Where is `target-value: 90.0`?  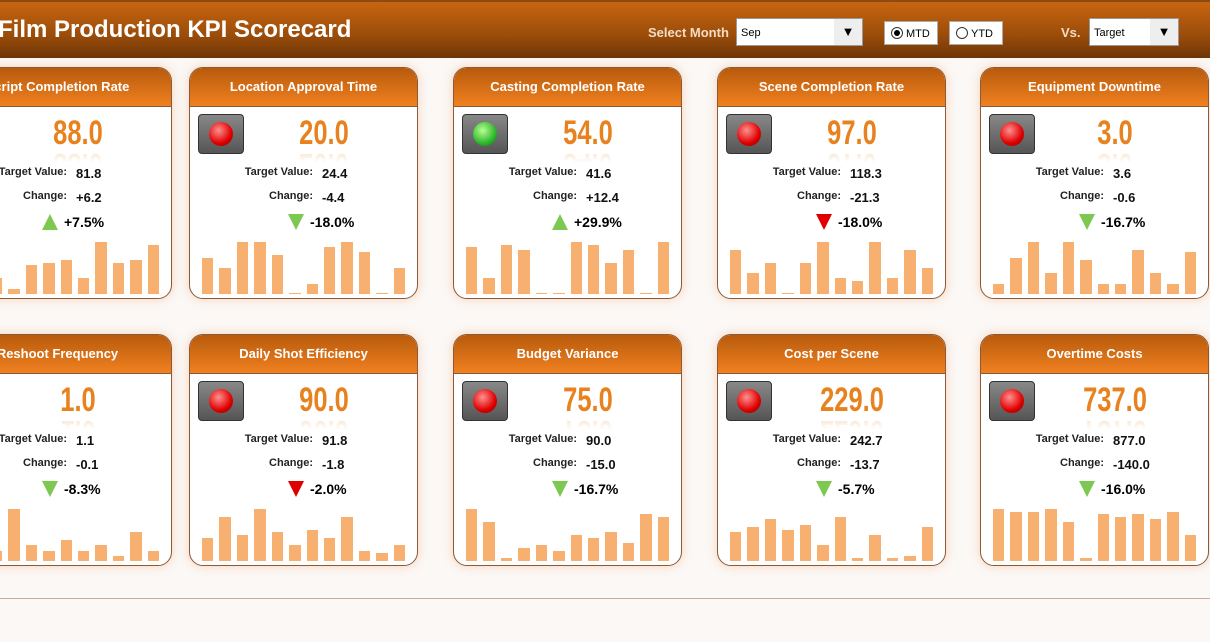 target-value: 90.0 is located at coordinates (599, 440).